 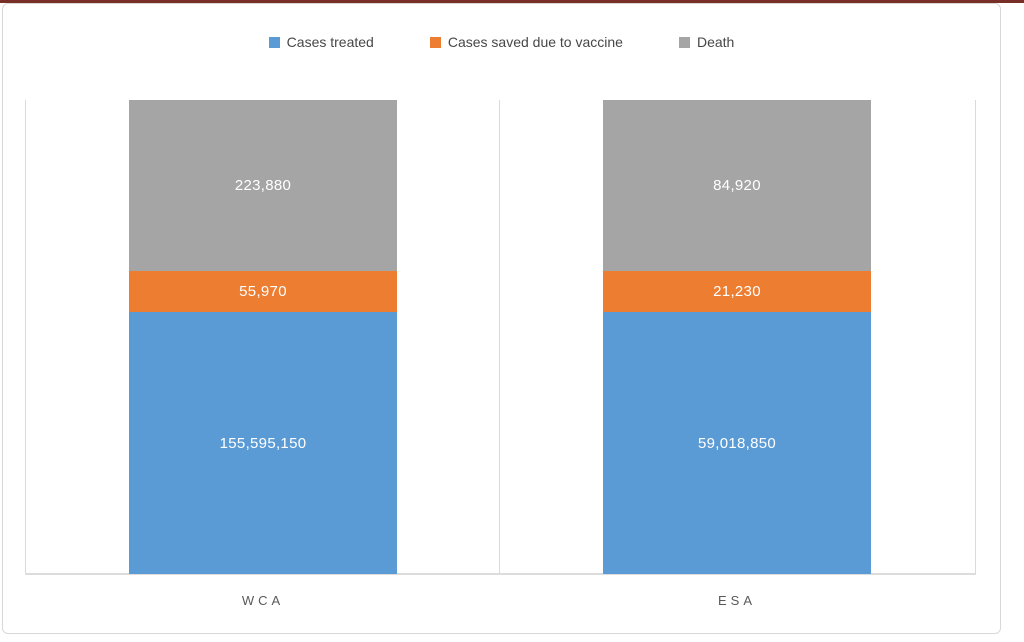 What do you see at coordinates (330, 42) in the screenshot?
I see `legend-label-cases-treated: Cases treated` at bounding box center [330, 42].